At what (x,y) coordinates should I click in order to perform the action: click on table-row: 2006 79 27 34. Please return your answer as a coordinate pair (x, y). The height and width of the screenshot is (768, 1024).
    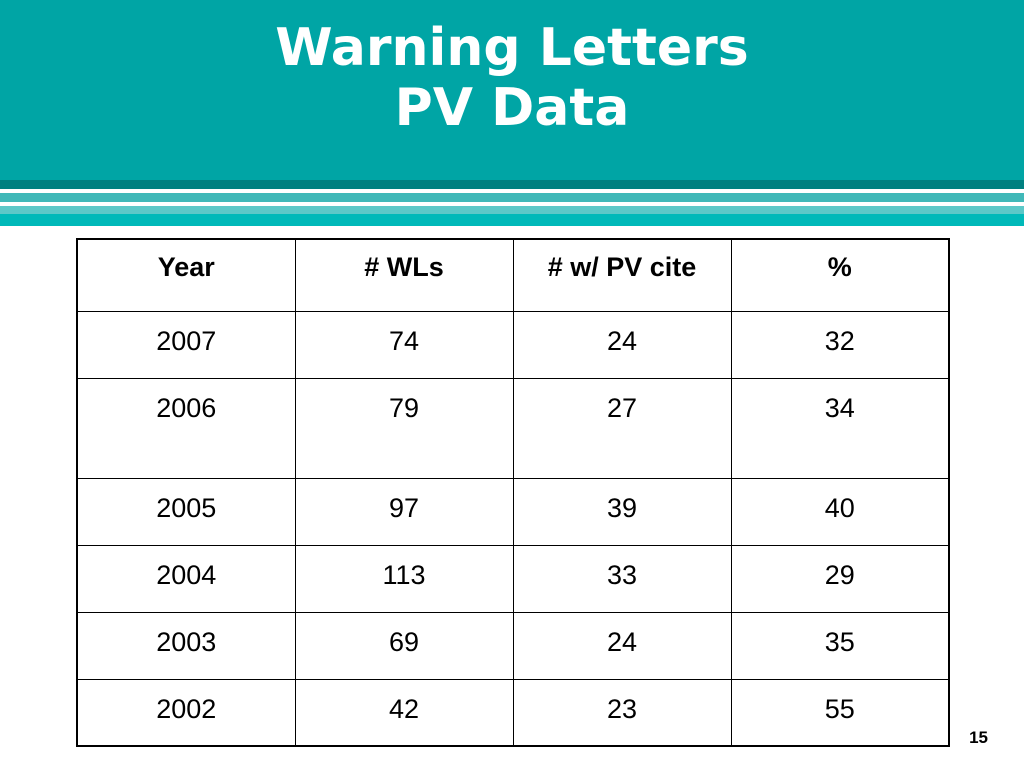
    Looking at the image, I should click on (513, 428).